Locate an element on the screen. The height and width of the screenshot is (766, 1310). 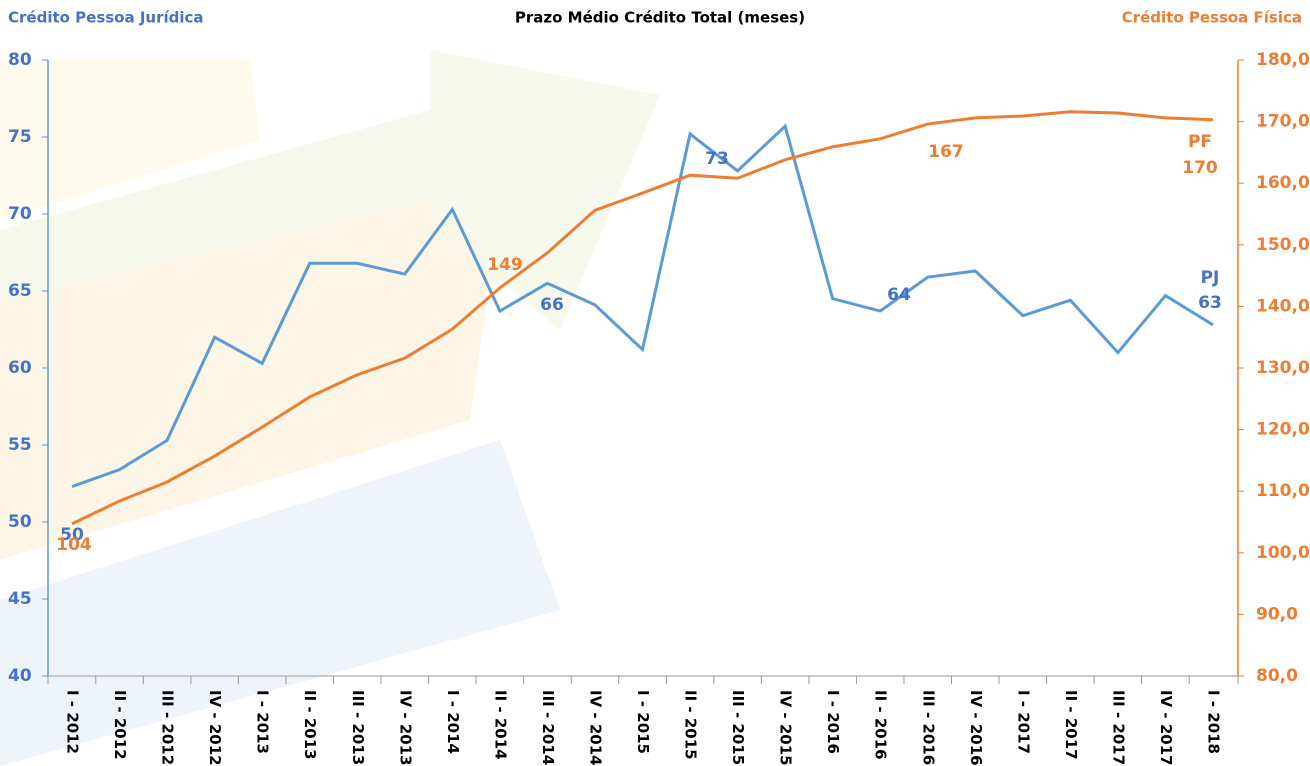
y2-tick-label: 130,0 is located at coordinates (1283, 368).